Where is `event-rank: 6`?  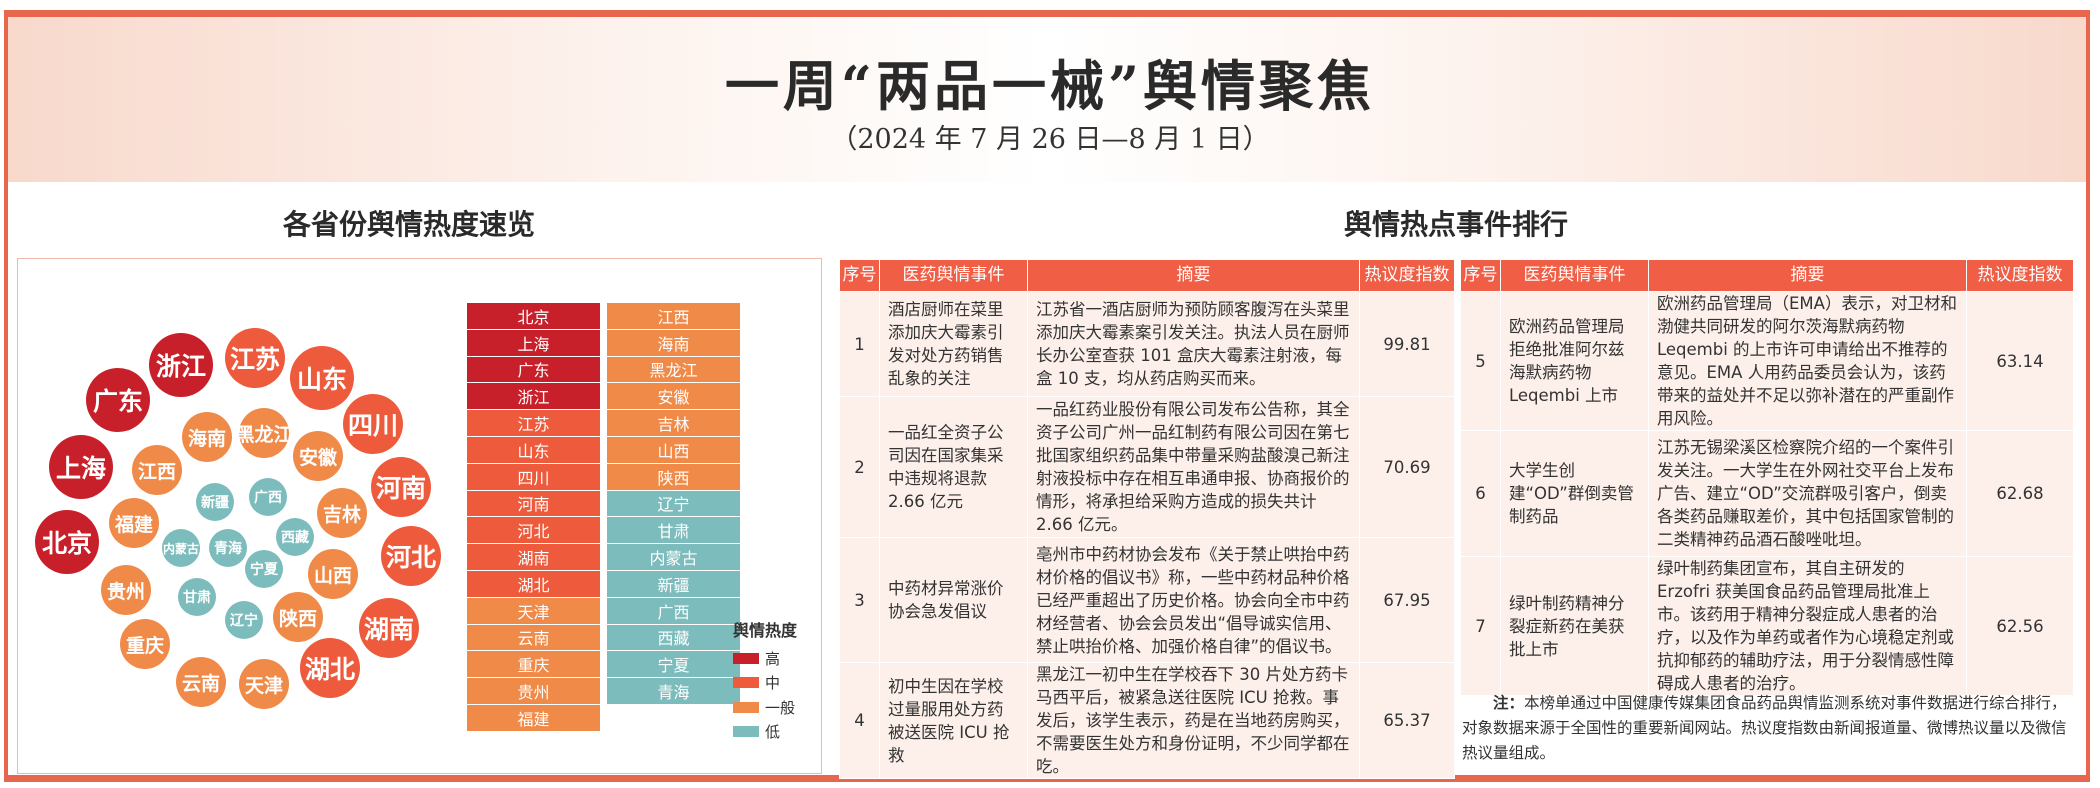 event-rank: 6 is located at coordinates (1480, 493).